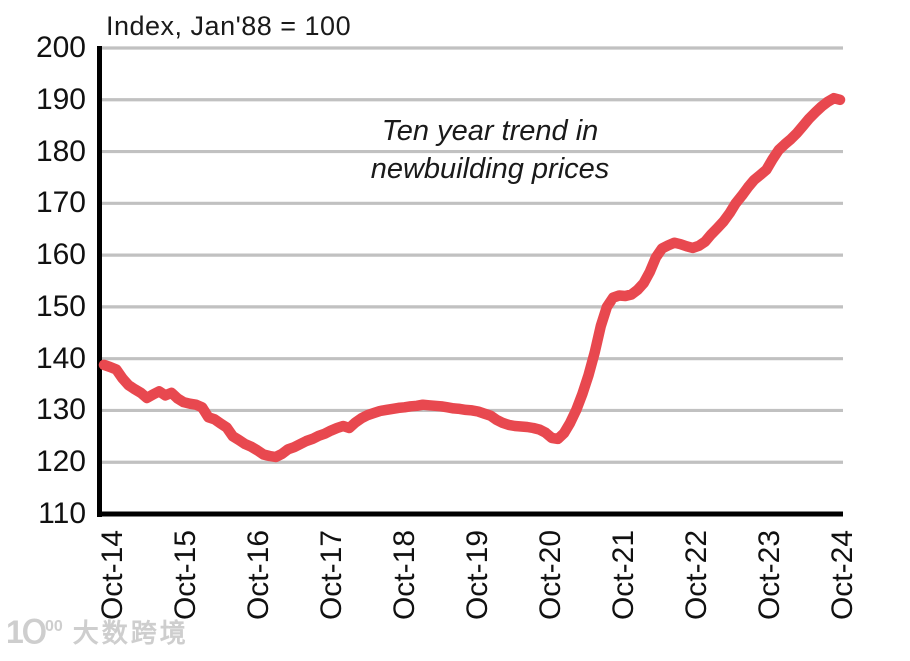 The image size is (910, 661). I want to click on y-axis-label: 200, so click(60, 47).